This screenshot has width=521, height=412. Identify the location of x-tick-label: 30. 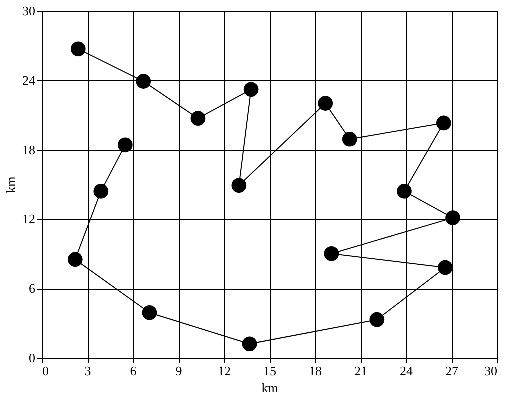
(491, 371).